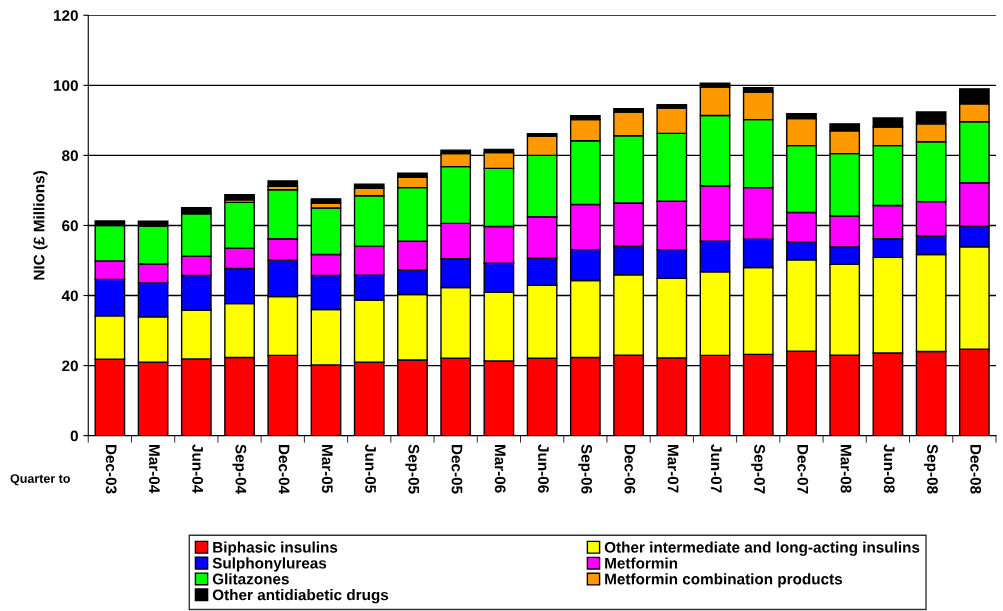  Describe the element at coordinates (457, 469) in the screenshot. I see `x-tick-label: Dec-05` at that location.